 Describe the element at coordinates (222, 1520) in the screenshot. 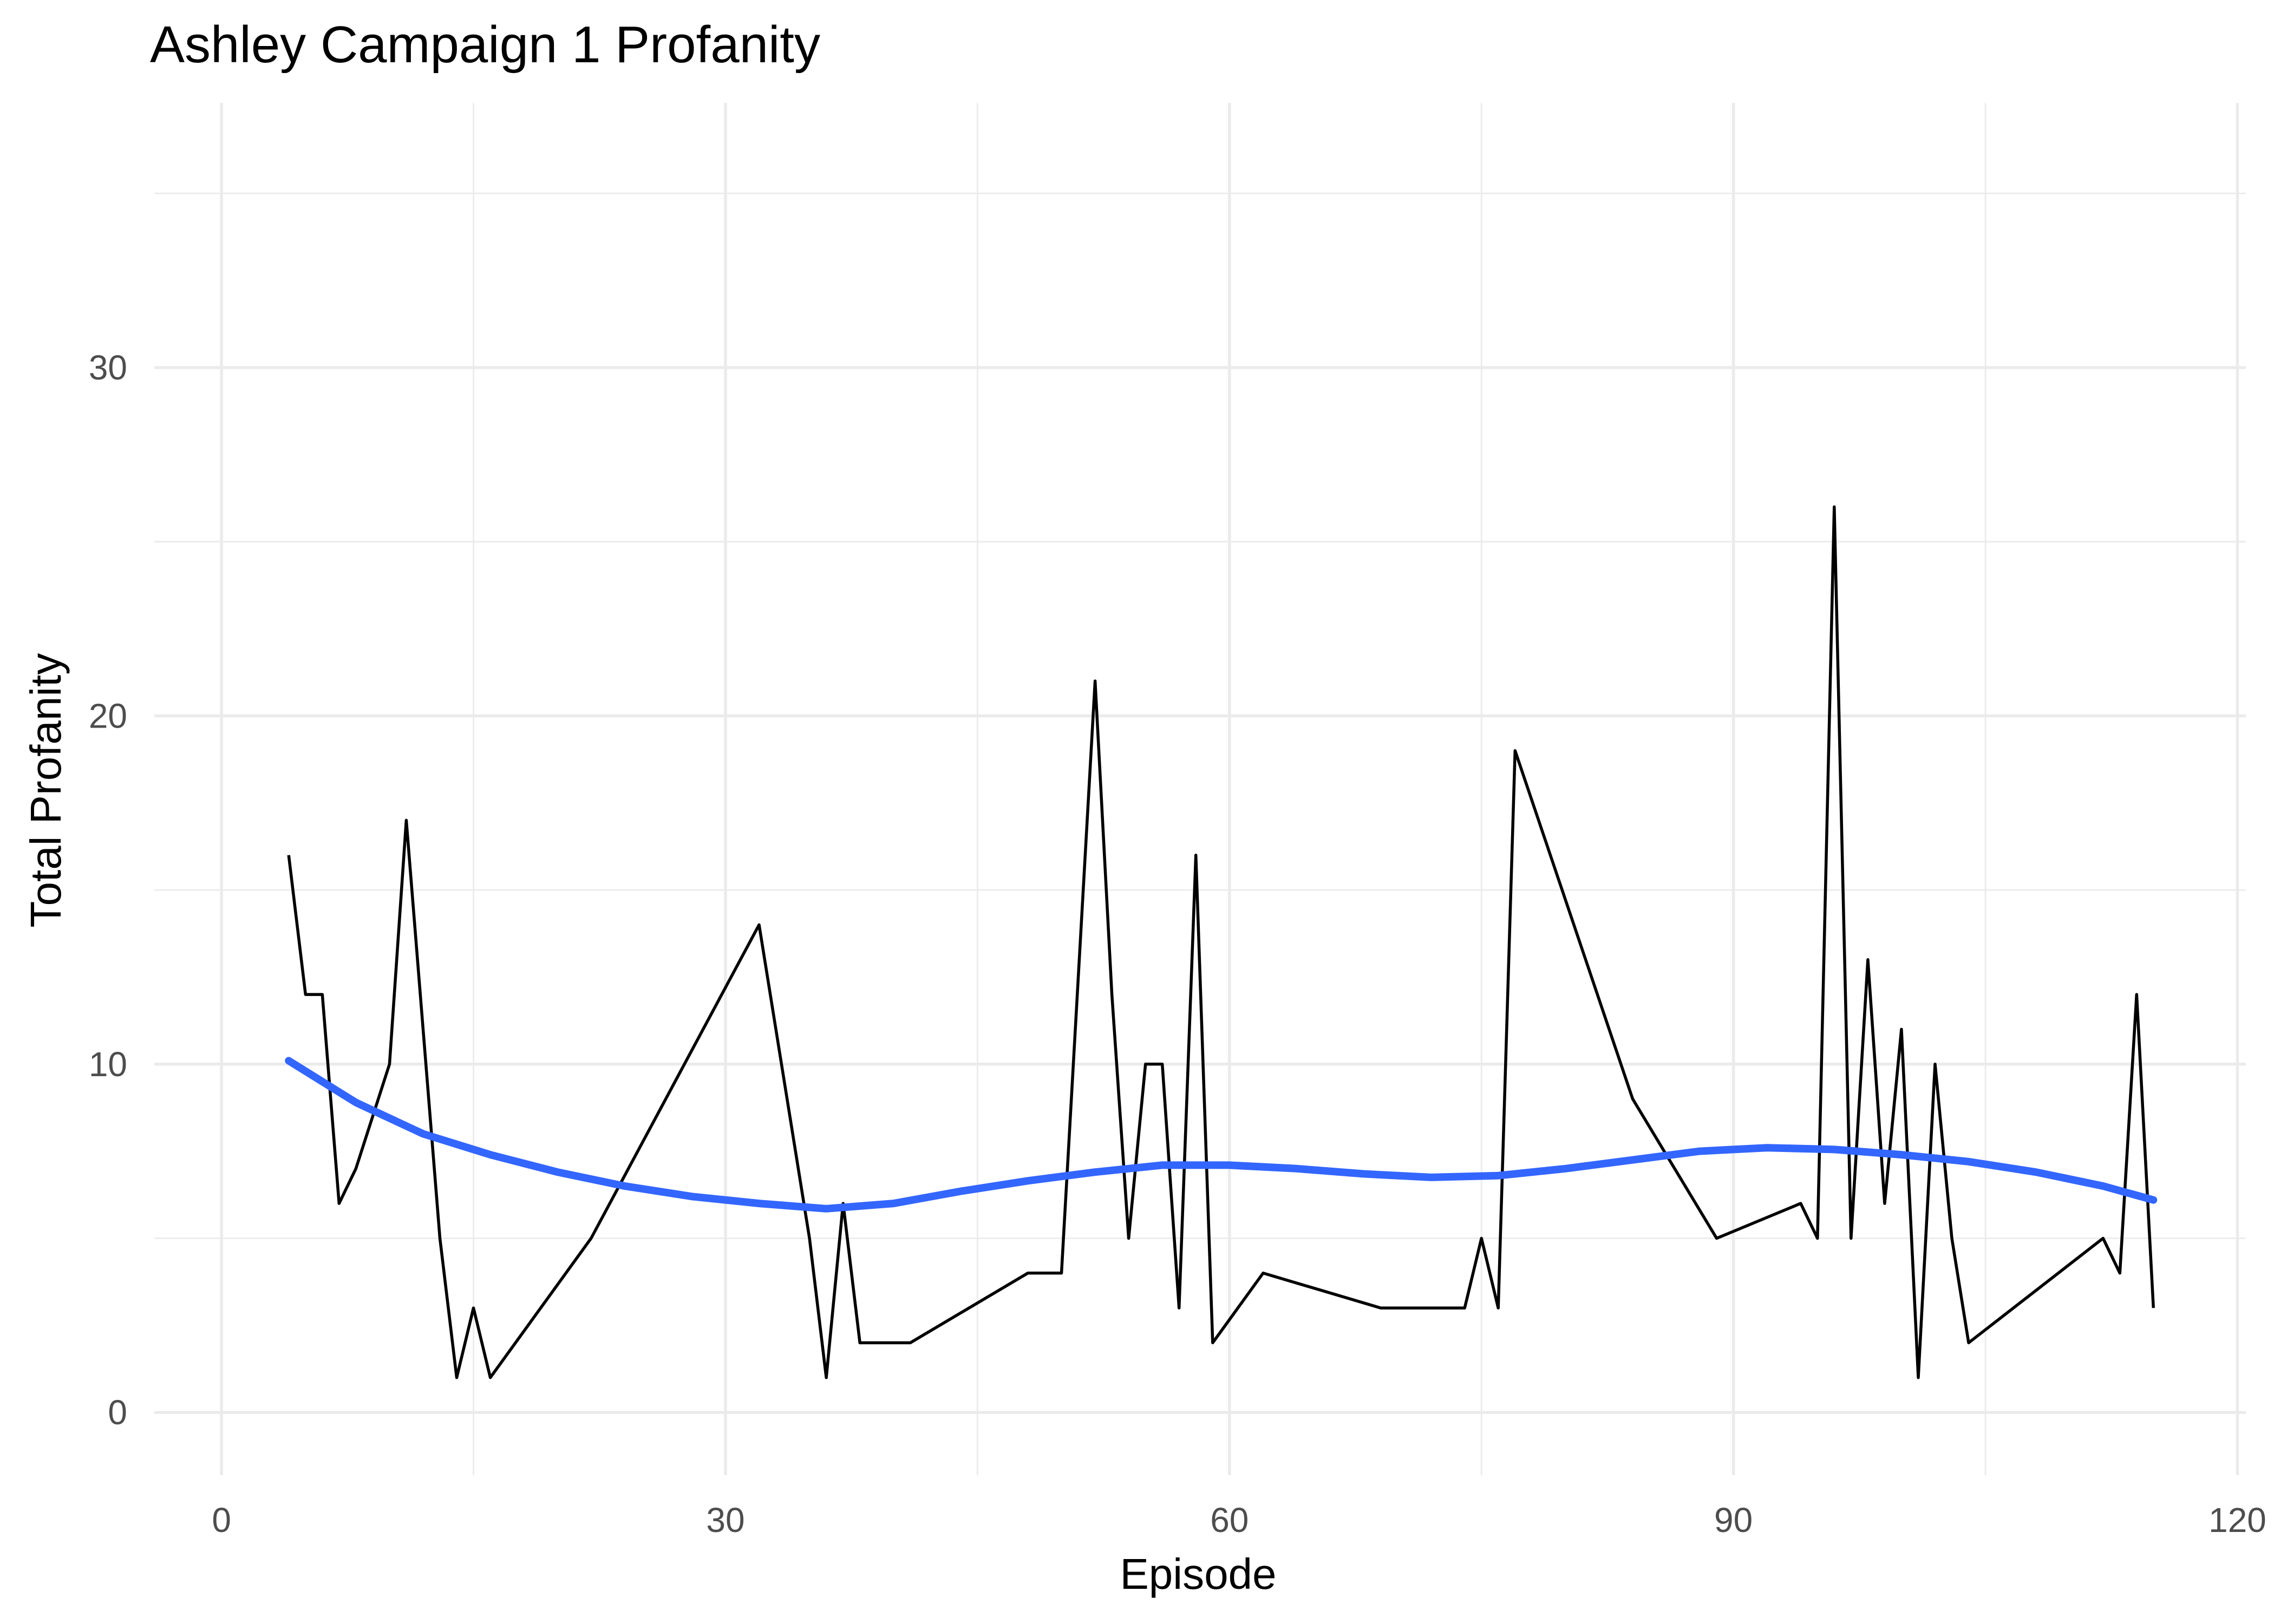

I see `x-tick-label: 0` at that location.